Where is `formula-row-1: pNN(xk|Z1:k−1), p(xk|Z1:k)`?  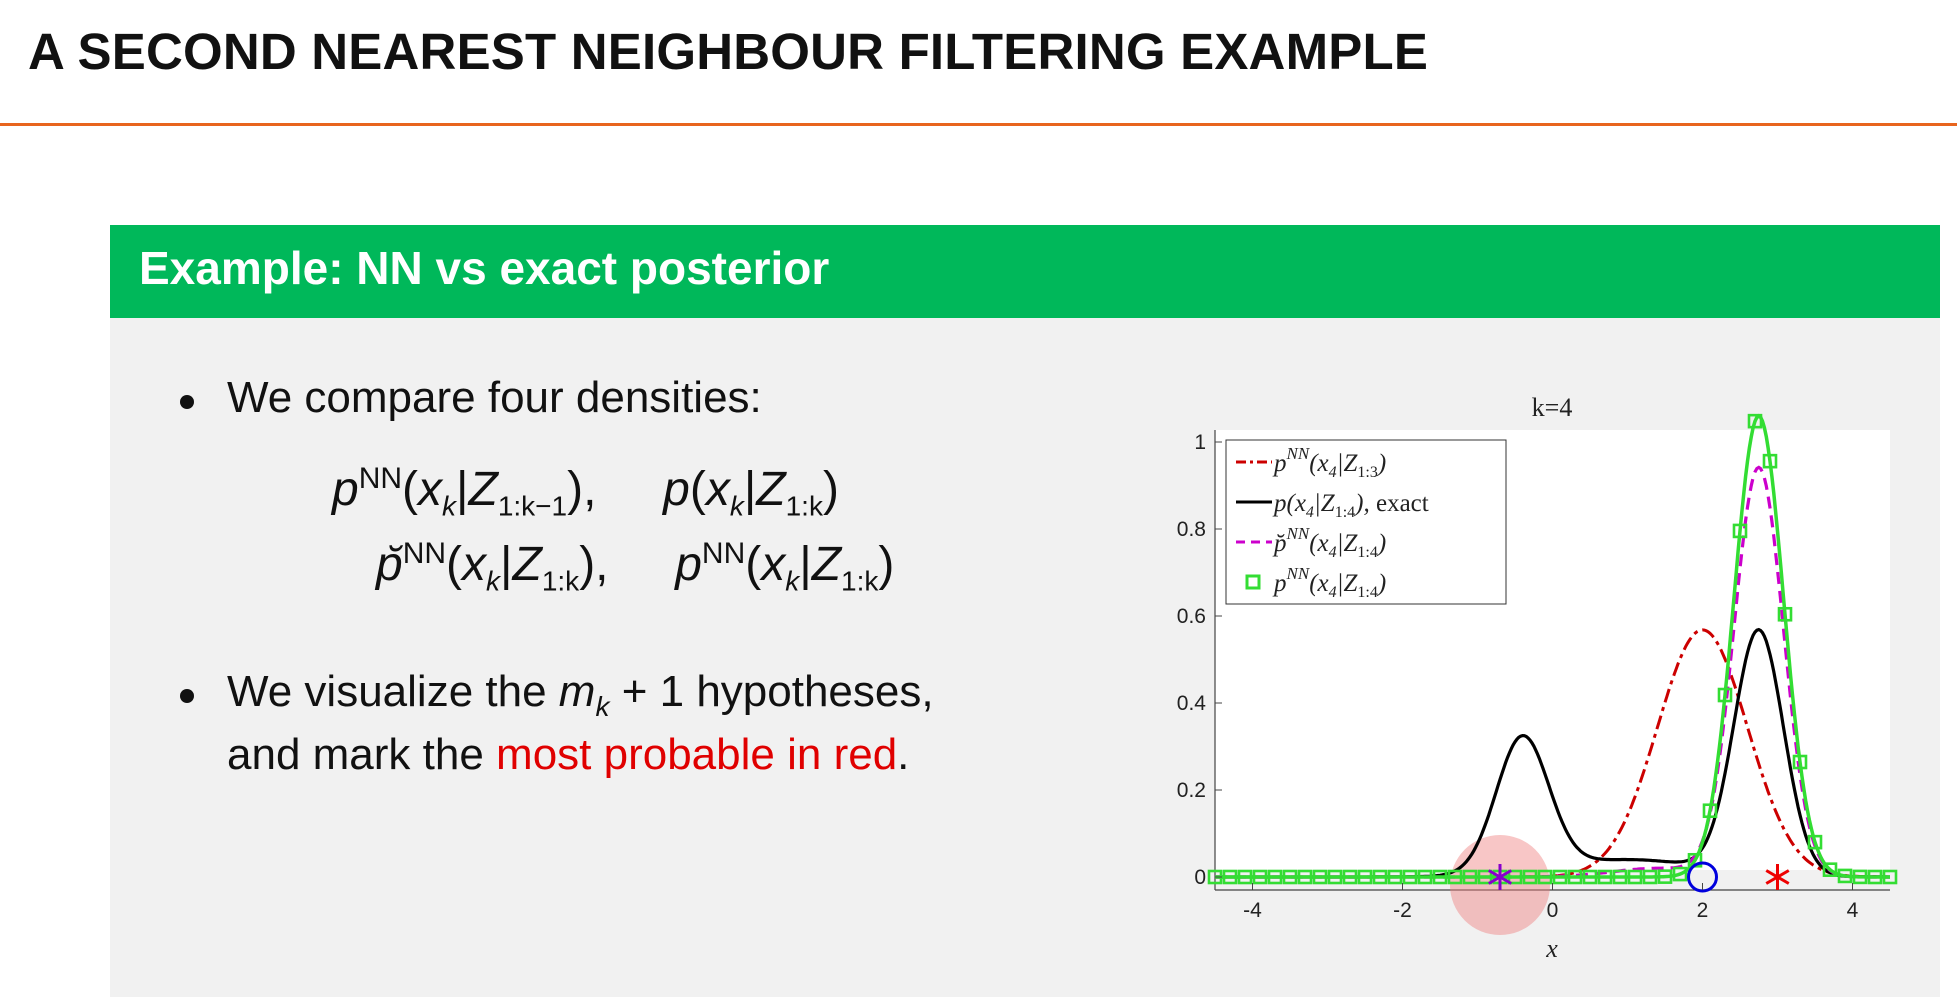
formula-row-1: pNN(xk|Z1:k−1), p(xk|Z1:k) is located at coordinates (585, 492).